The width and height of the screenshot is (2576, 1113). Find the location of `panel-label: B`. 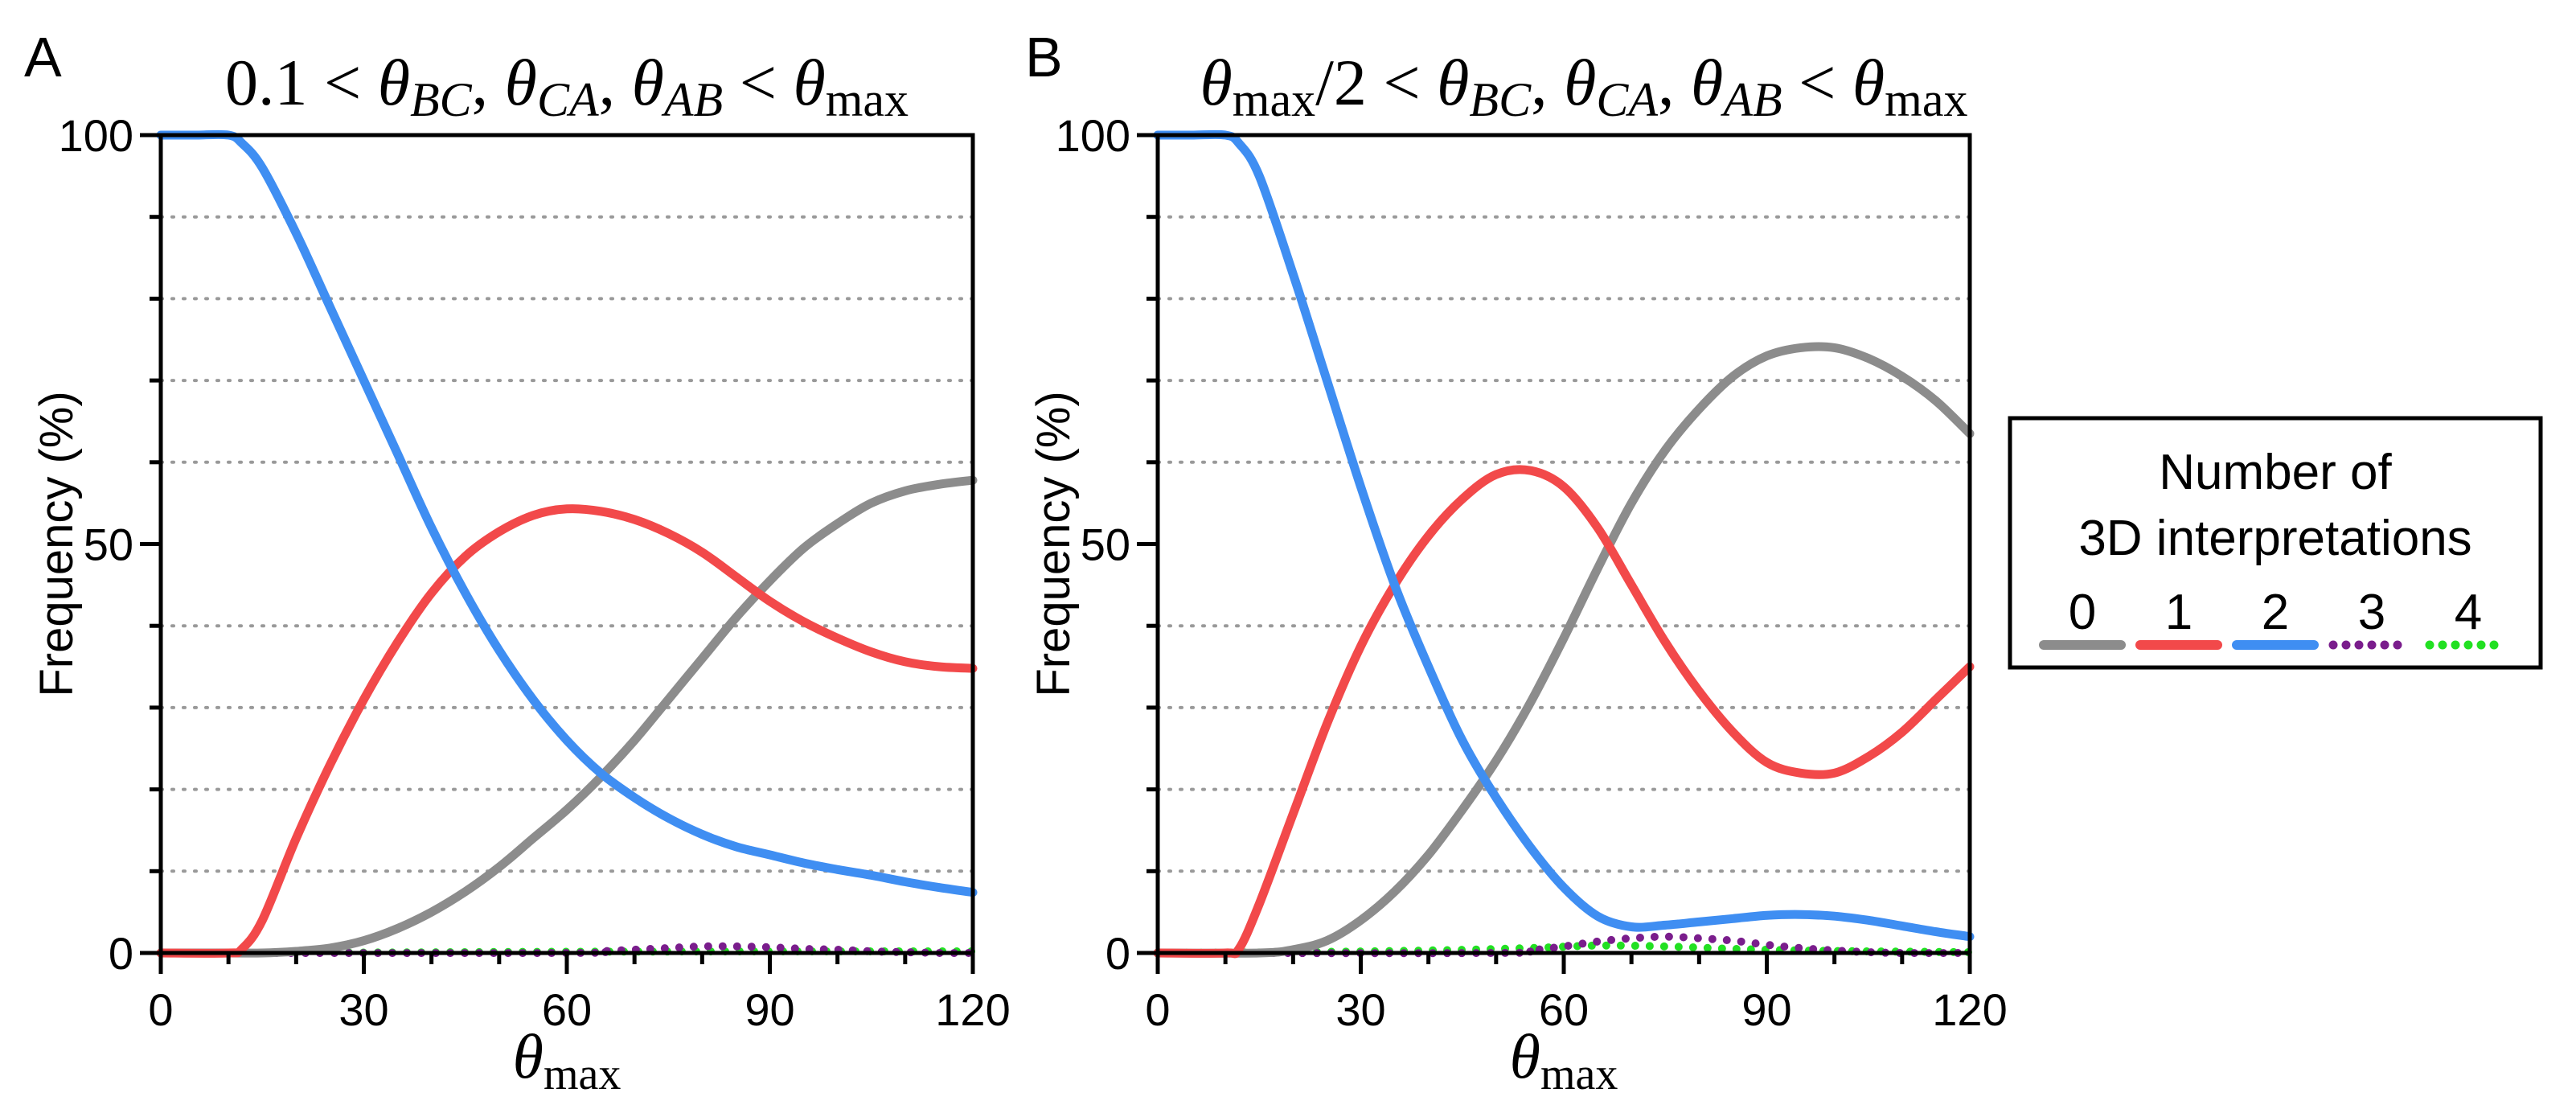

panel-label: B is located at coordinates (1044, 57).